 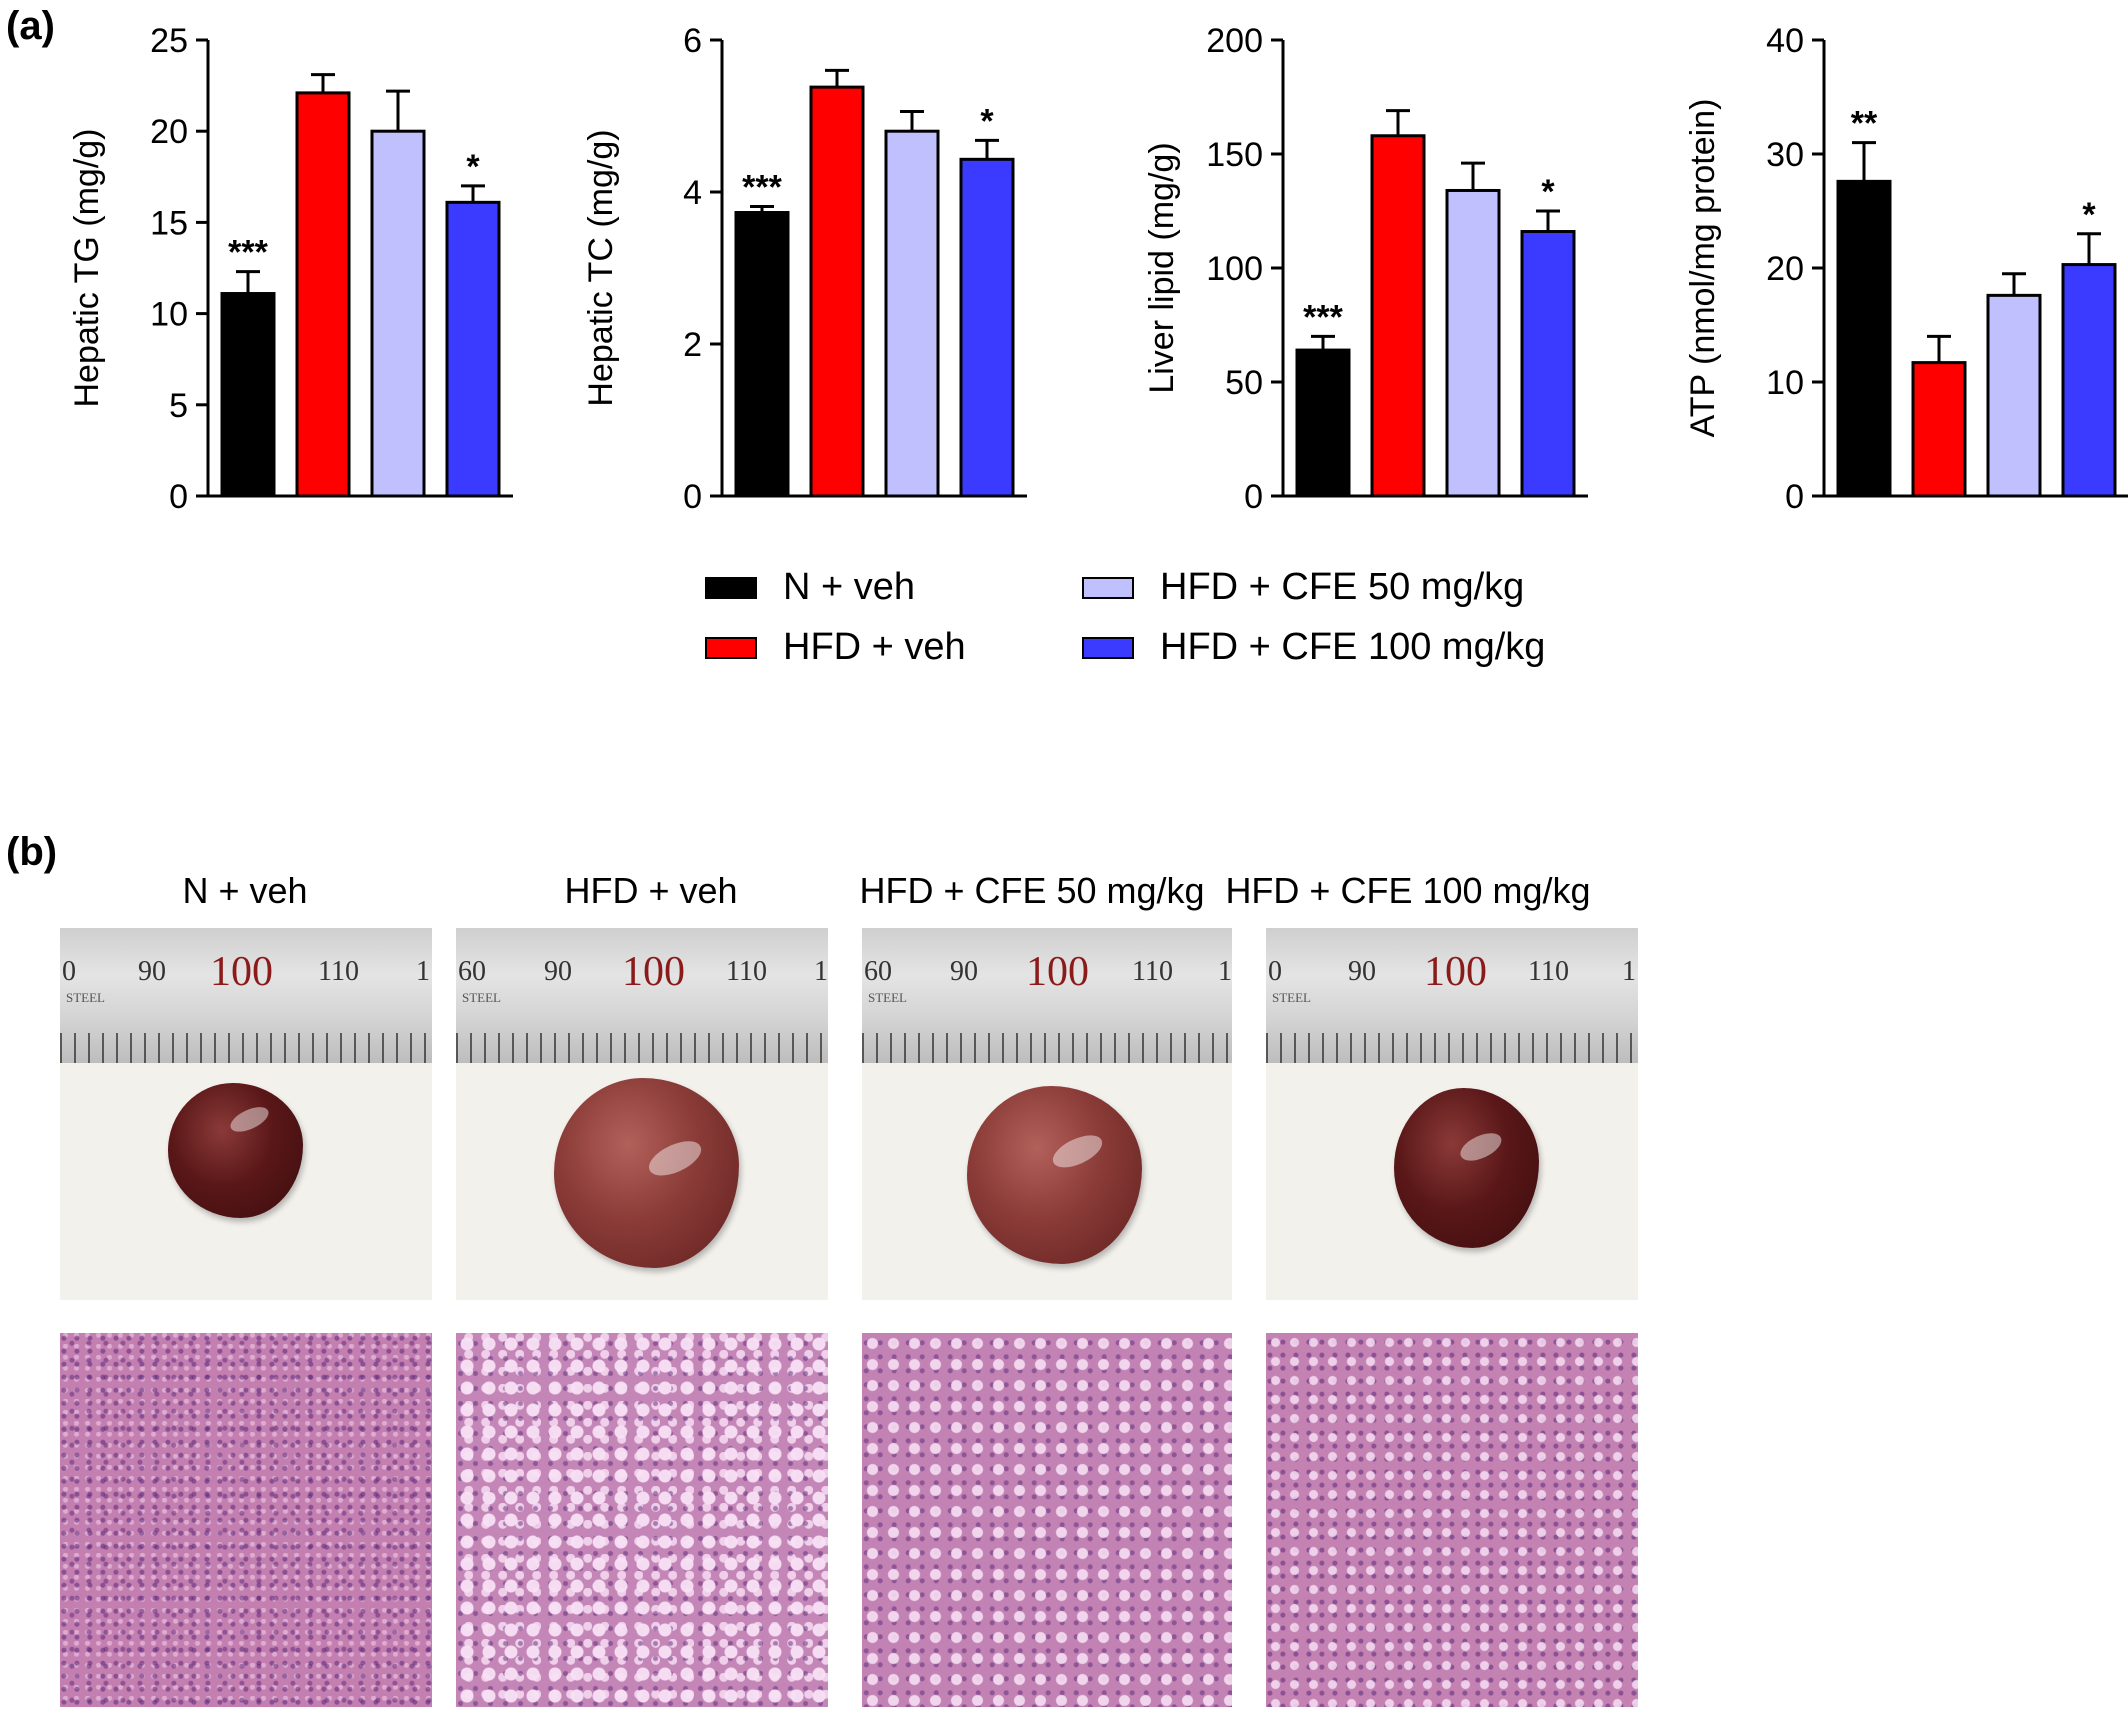 I want to click on legend-item-cfe100: HFD + CFE 100 mg/kg, so click(x=1313, y=647).